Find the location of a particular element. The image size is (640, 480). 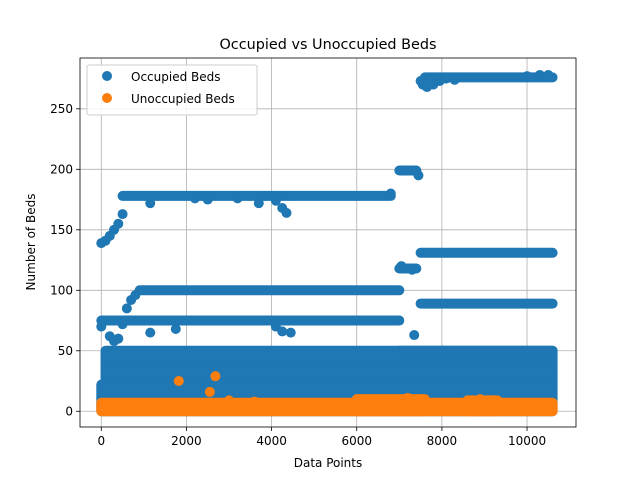

y-tick-label: 250 is located at coordinates (61, 109).